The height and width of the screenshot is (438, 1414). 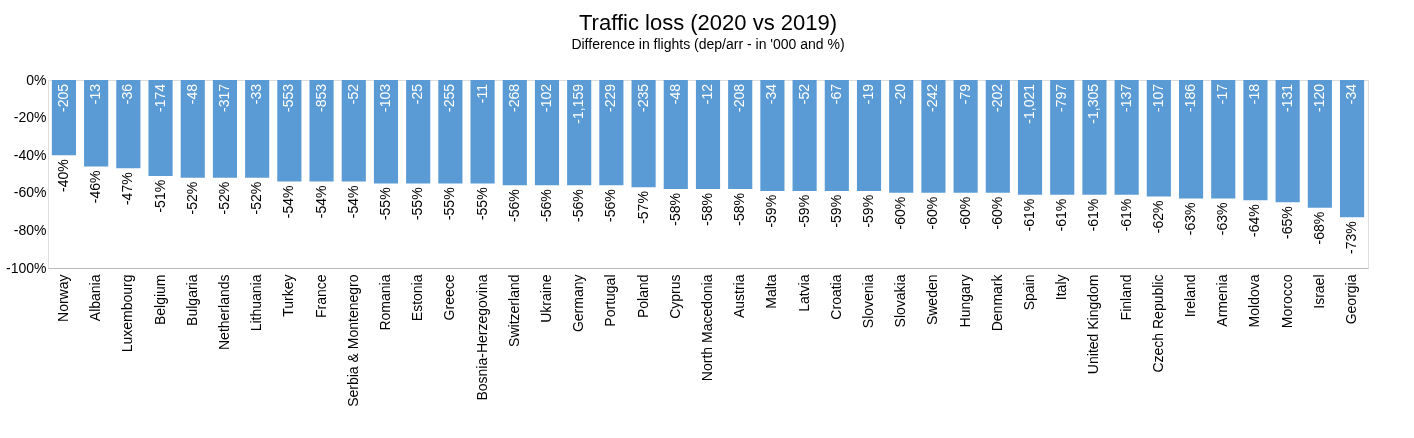 I want to click on data-label: -40%, so click(x=62, y=175).